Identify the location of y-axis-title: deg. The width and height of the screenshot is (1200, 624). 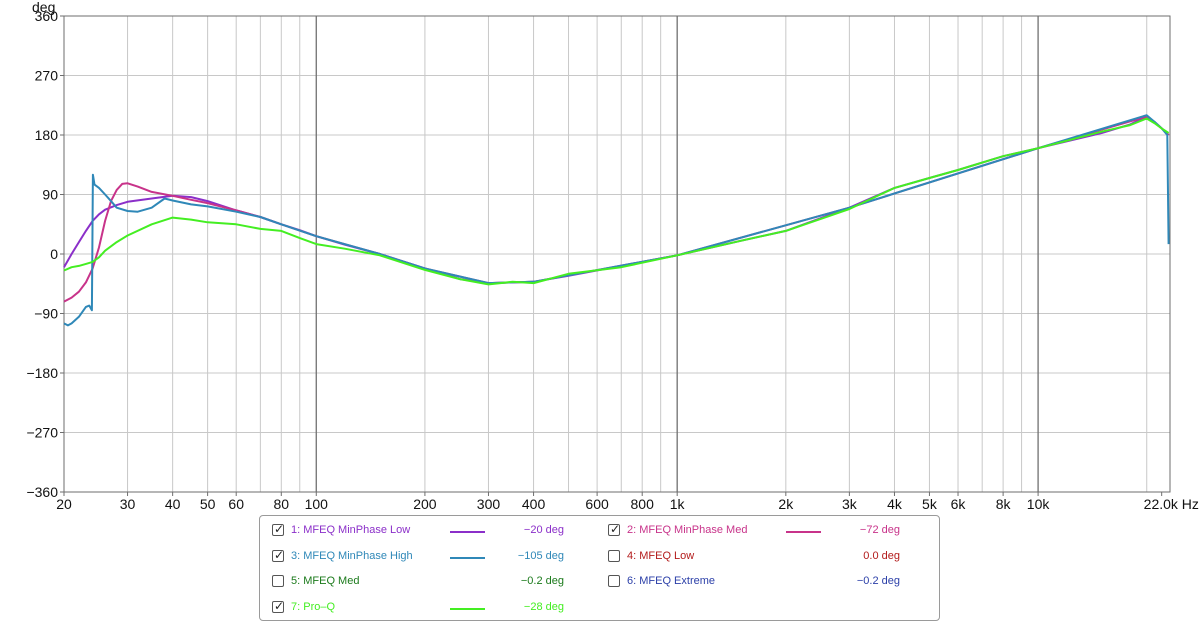
(43, 7).